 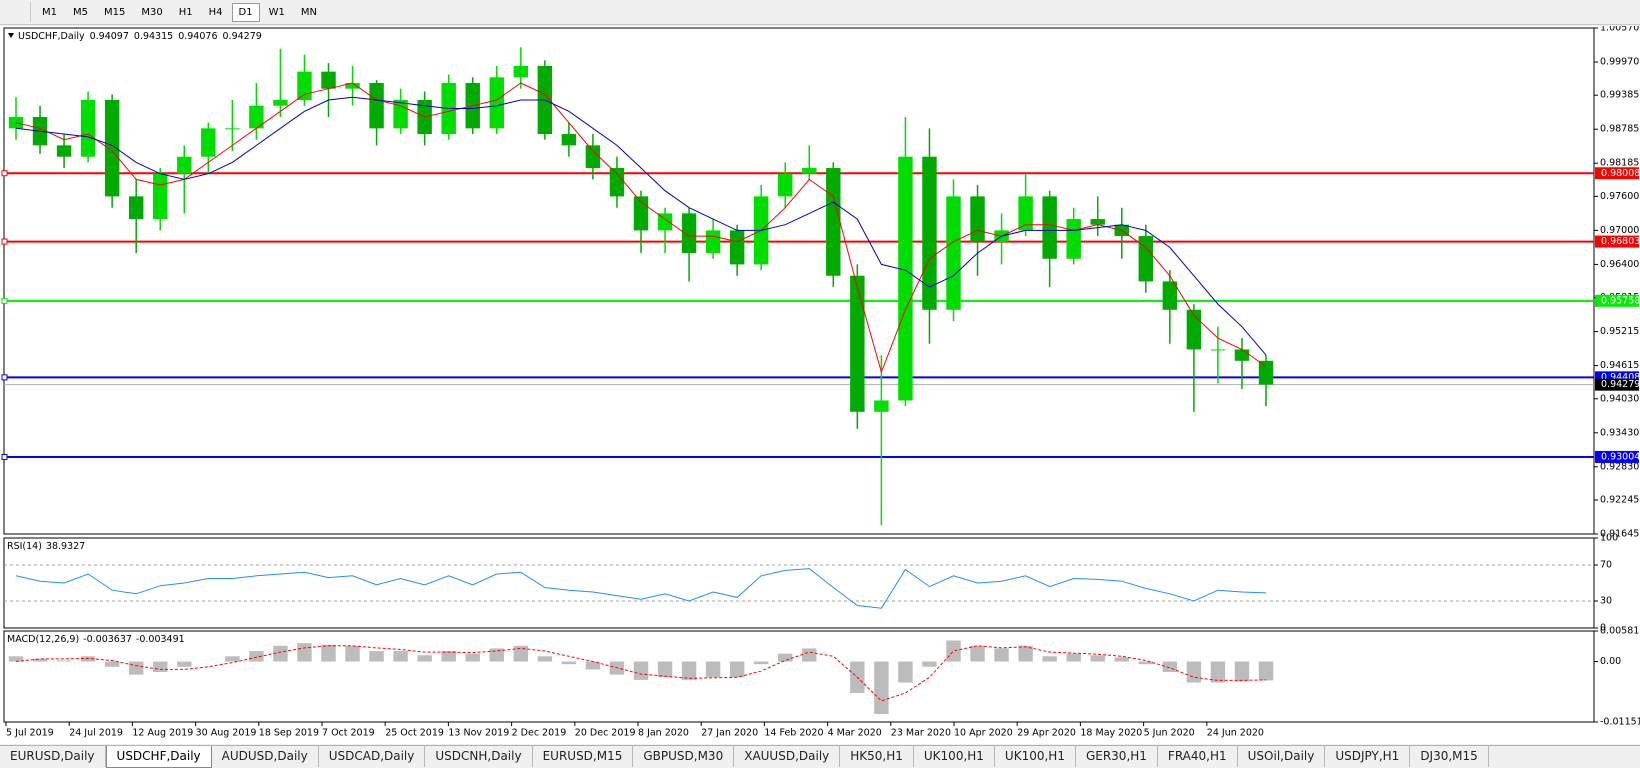 What do you see at coordinates (158, 757) in the screenshot?
I see `chart-tab: USDCHF,Daily` at bounding box center [158, 757].